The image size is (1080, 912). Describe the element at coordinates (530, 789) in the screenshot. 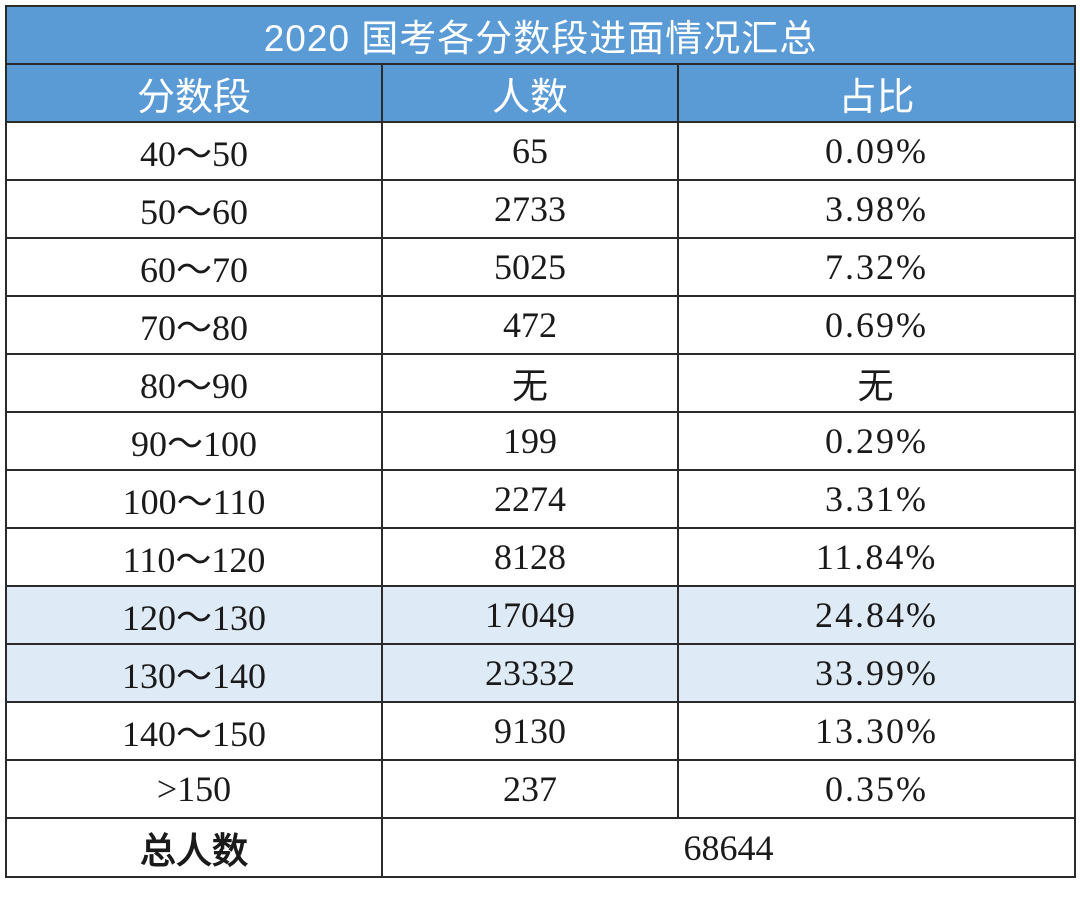

I see `cell-count: 237` at that location.